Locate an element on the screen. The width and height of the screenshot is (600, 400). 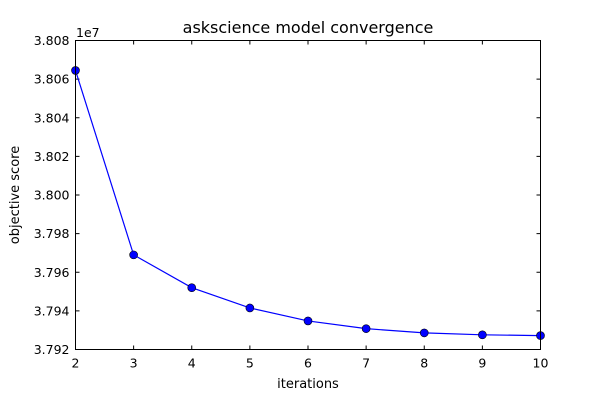
y-tick-label: 3.796 is located at coordinates (52, 272).